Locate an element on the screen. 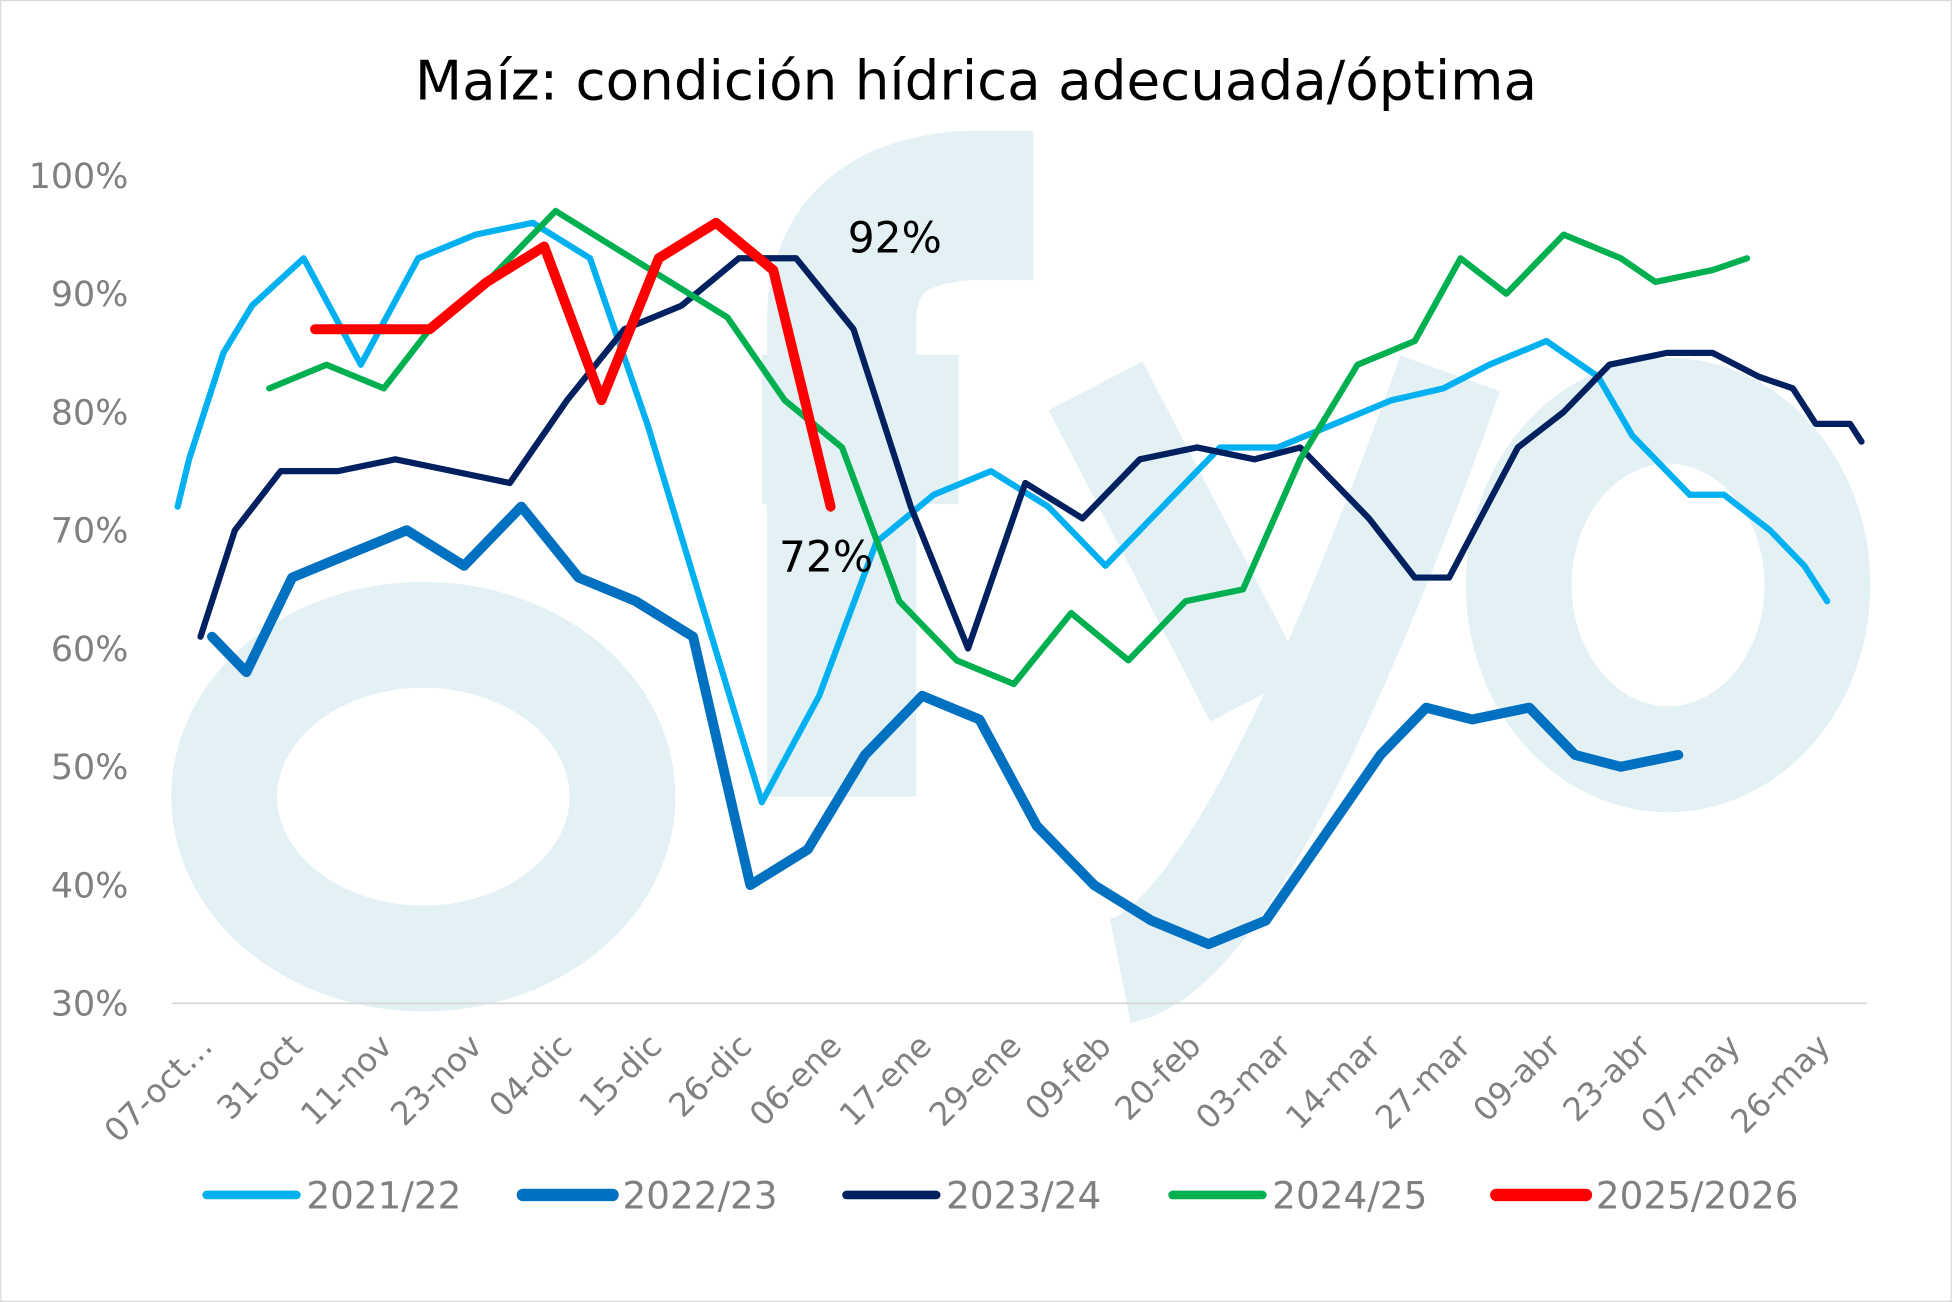  y-tick-label: 80% is located at coordinates (89, 413).